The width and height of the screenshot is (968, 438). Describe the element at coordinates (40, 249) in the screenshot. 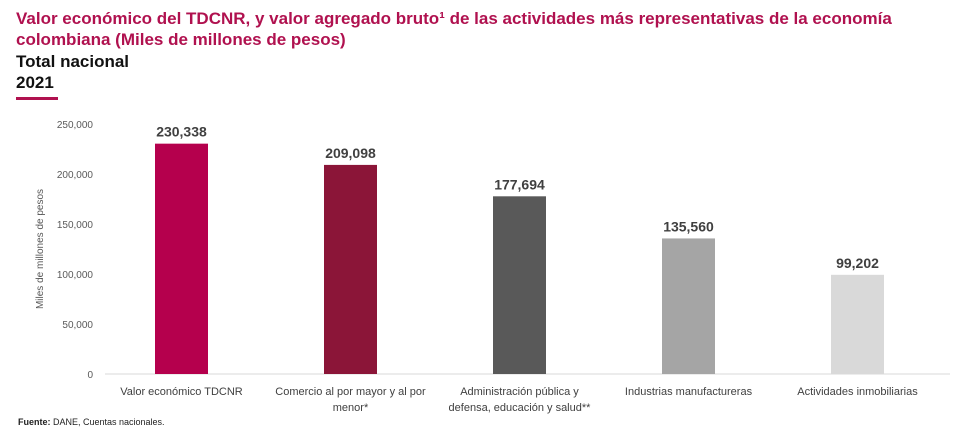

I see `y-axis-label: Miles de millones de pesos` at that location.